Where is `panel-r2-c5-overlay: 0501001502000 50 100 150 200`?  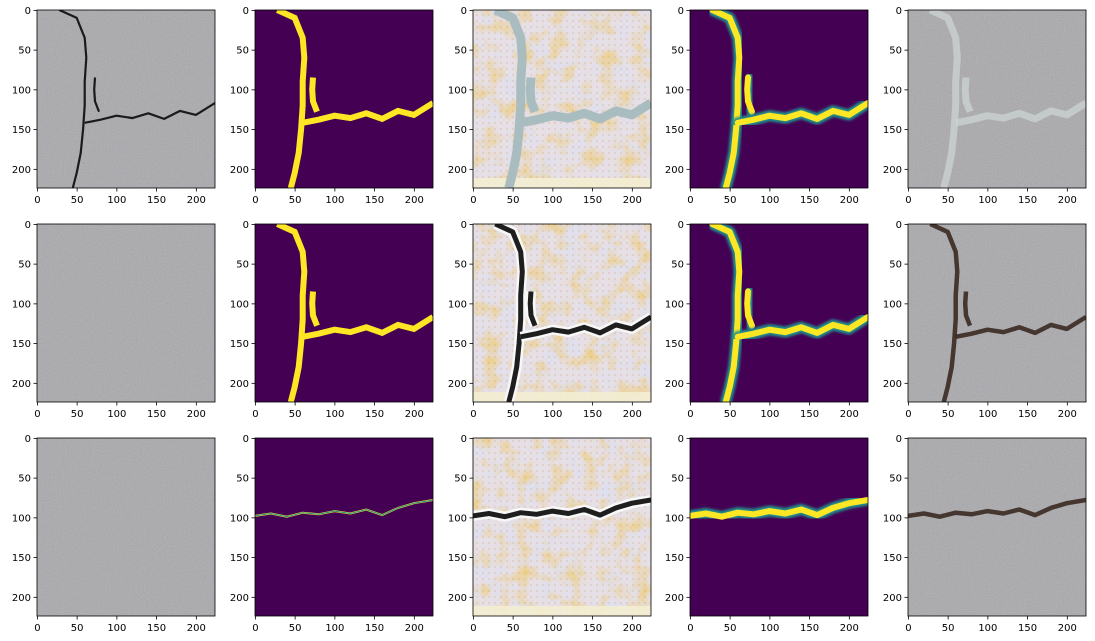 panel-r2-c5-overlay: 0501001502000 50 100 150 200 is located at coordinates (984, 320).